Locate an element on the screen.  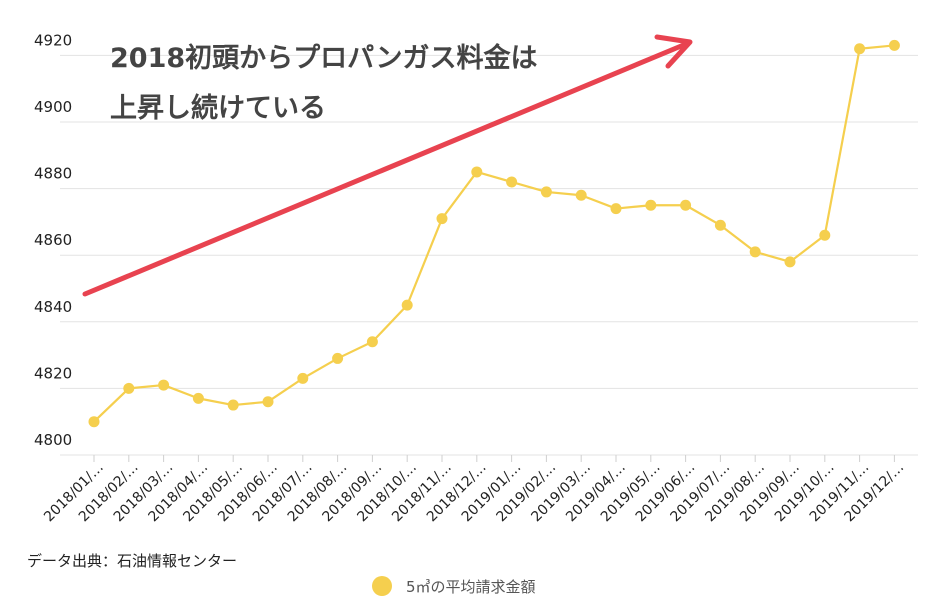
y-tick-label: 4900 is located at coordinates (53, 107).